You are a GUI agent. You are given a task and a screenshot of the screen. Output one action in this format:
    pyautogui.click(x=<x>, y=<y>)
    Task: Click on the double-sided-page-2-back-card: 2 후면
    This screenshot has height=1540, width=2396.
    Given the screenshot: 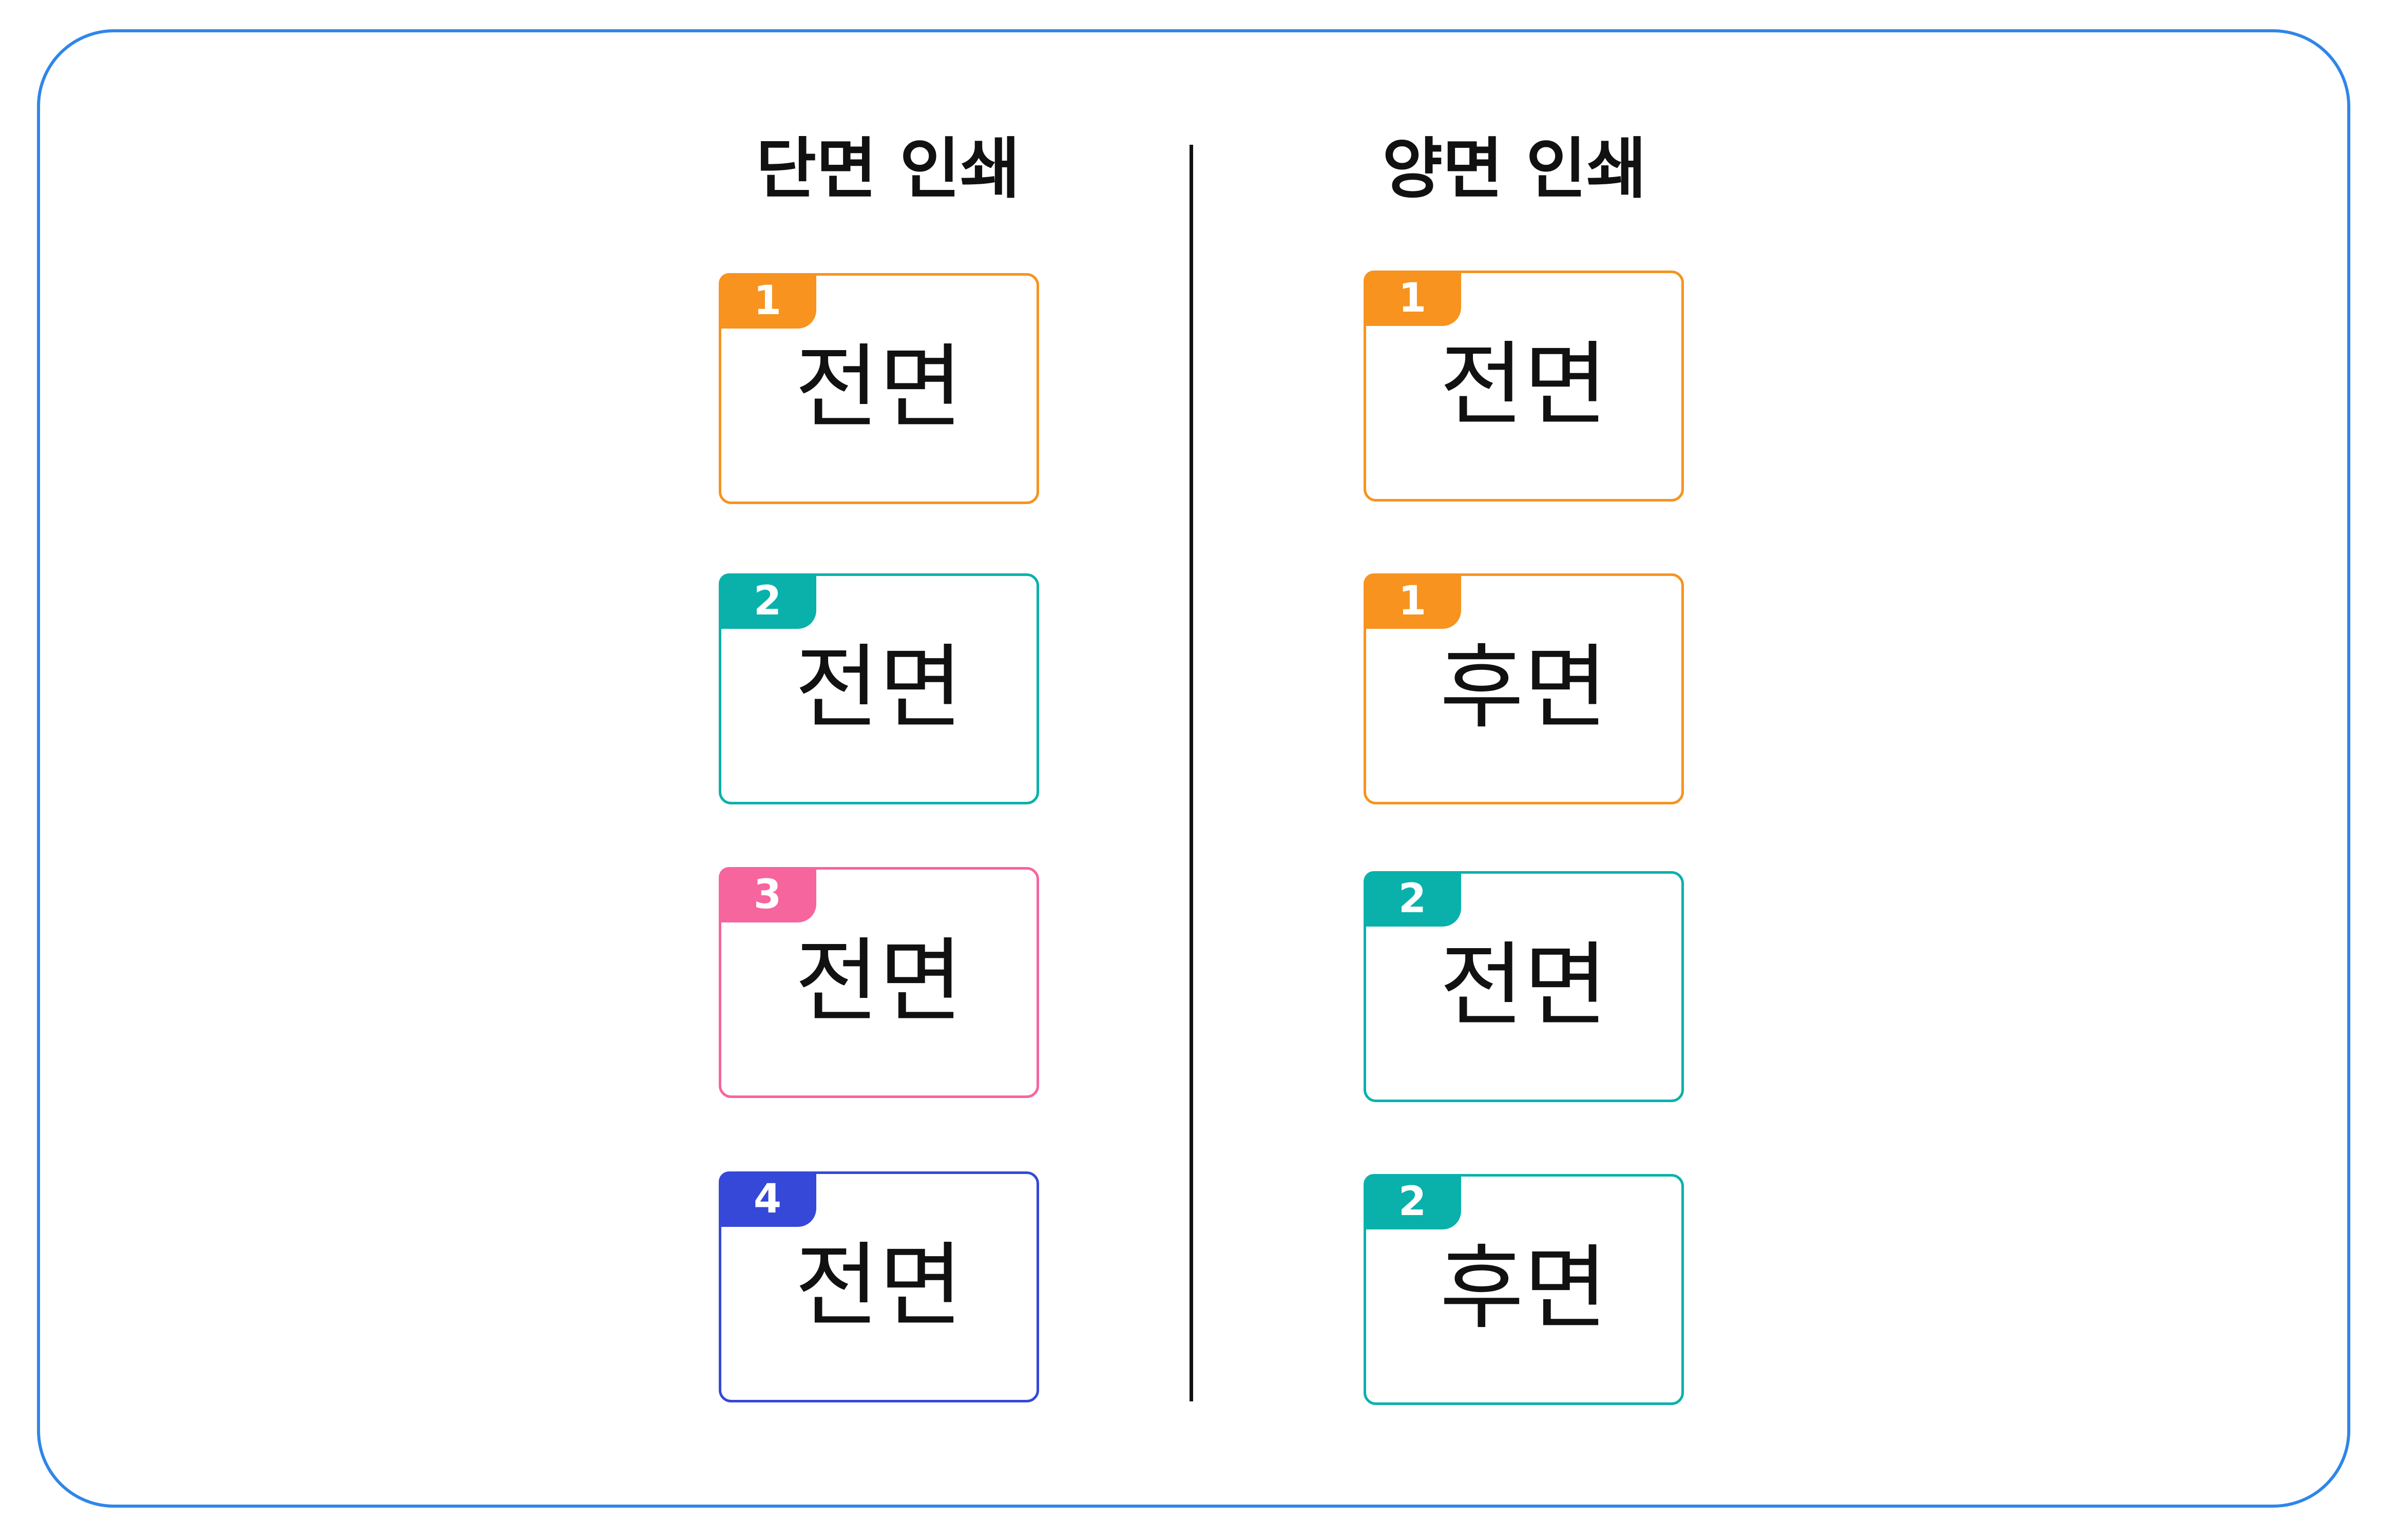 What is the action you would take?
    pyautogui.click(x=1524, y=1289)
    